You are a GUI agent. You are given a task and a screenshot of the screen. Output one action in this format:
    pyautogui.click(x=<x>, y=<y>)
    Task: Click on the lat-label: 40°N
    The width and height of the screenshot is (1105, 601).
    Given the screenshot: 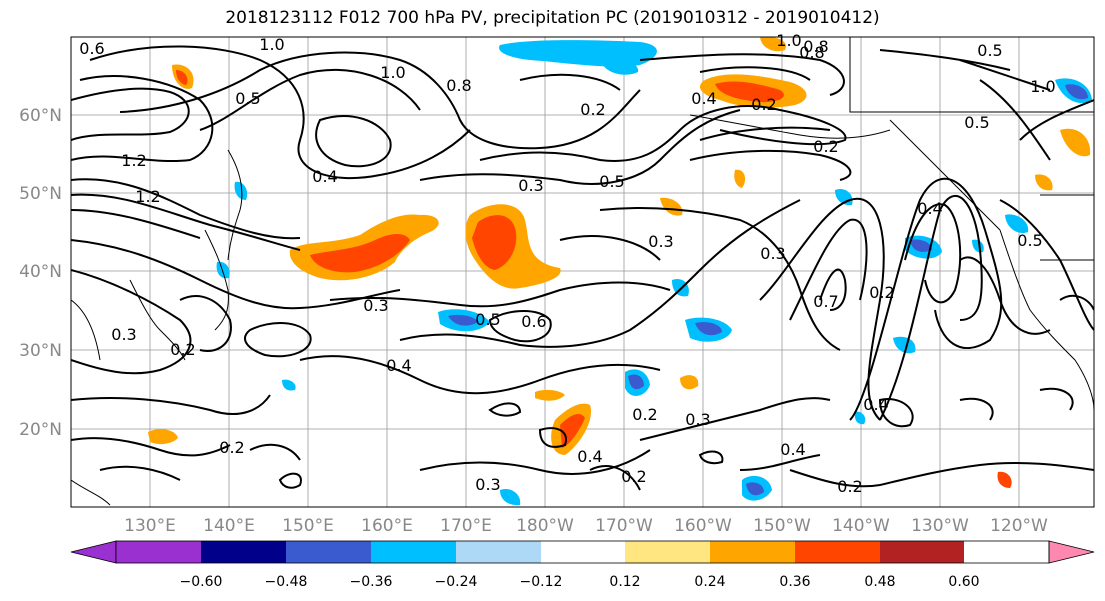 What is the action you would take?
    pyautogui.click(x=40, y=272)
    